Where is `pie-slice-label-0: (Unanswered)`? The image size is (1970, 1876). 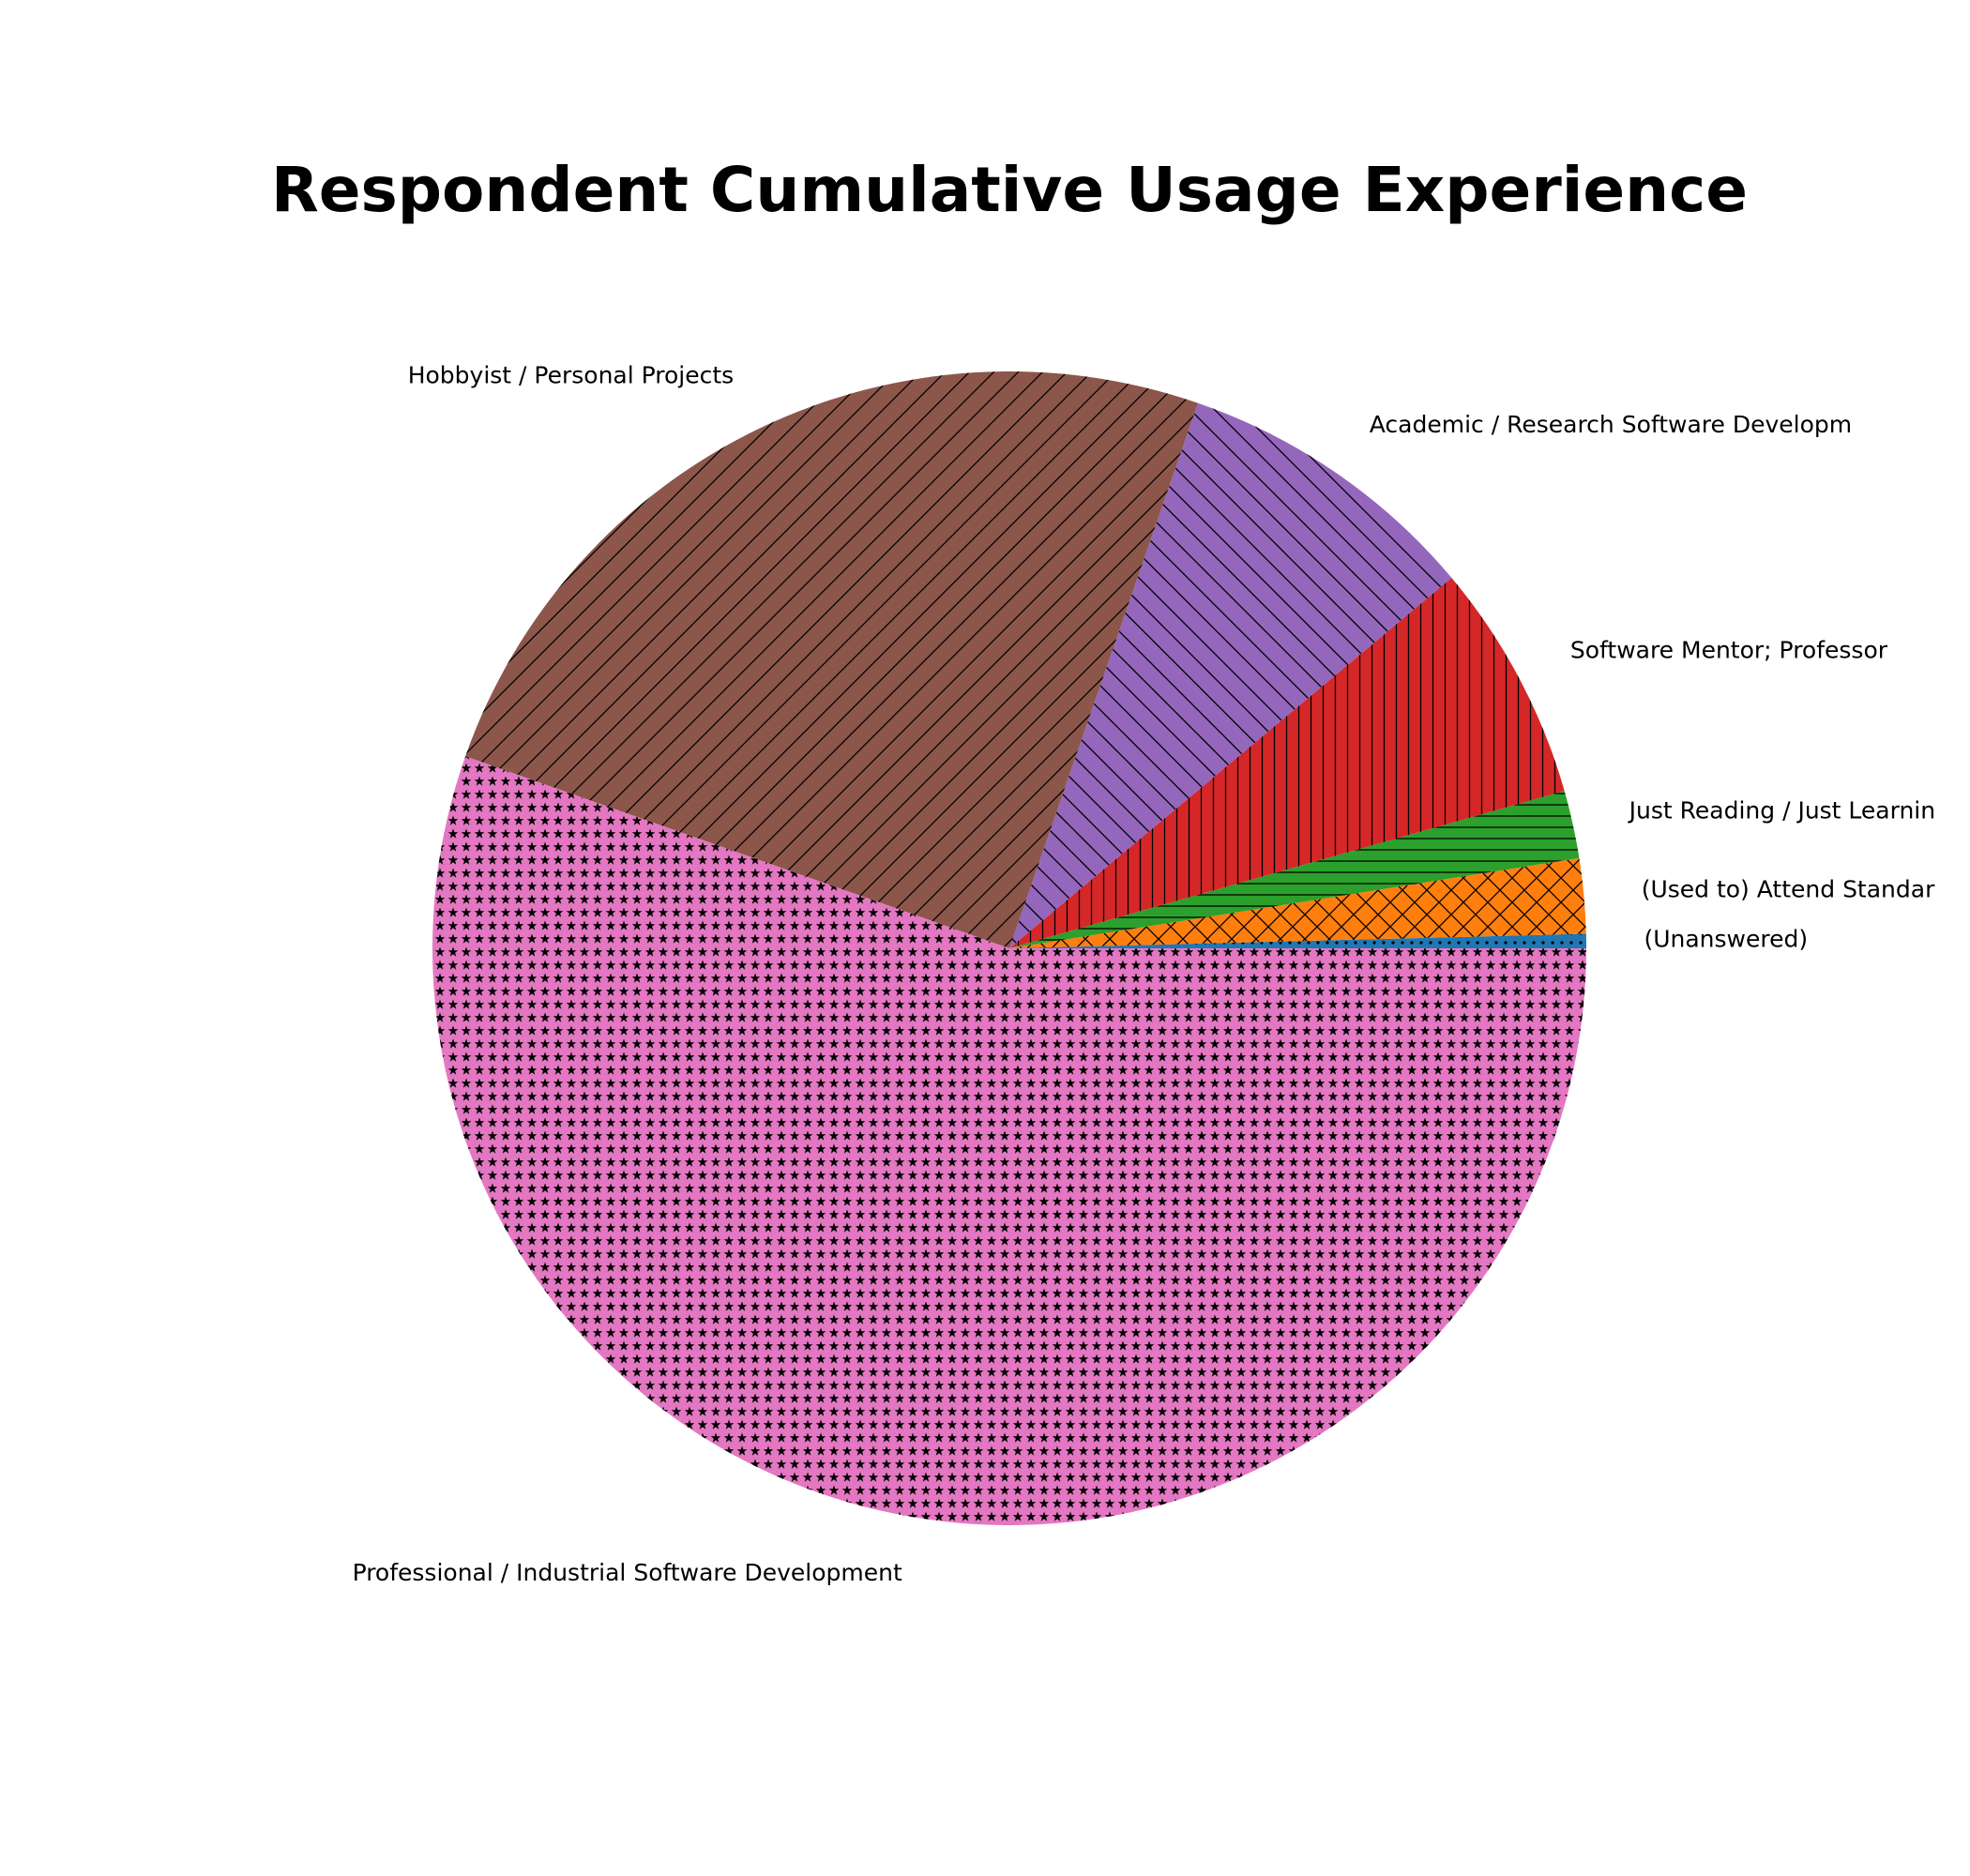
pie-slice-label-0: (Unanswered) is located at coordinates (1726, 938).